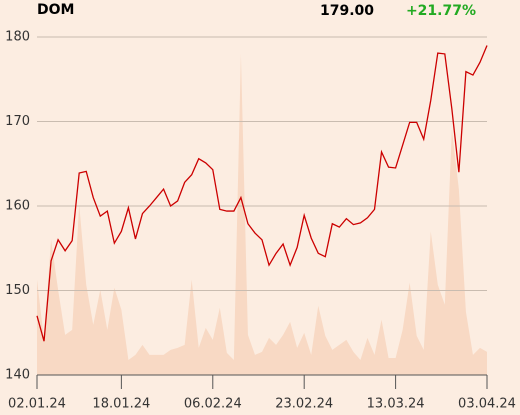  Describe the element at coordinates (347, 11) in the screenshot. I see `price: 179.00` at that location.